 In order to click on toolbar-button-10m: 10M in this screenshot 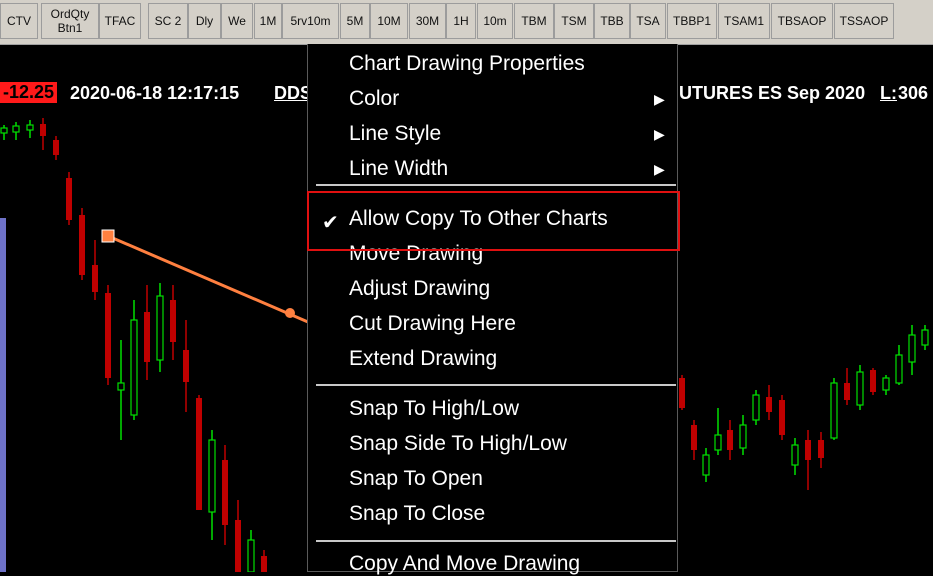, I will do `click(389, 21)`.